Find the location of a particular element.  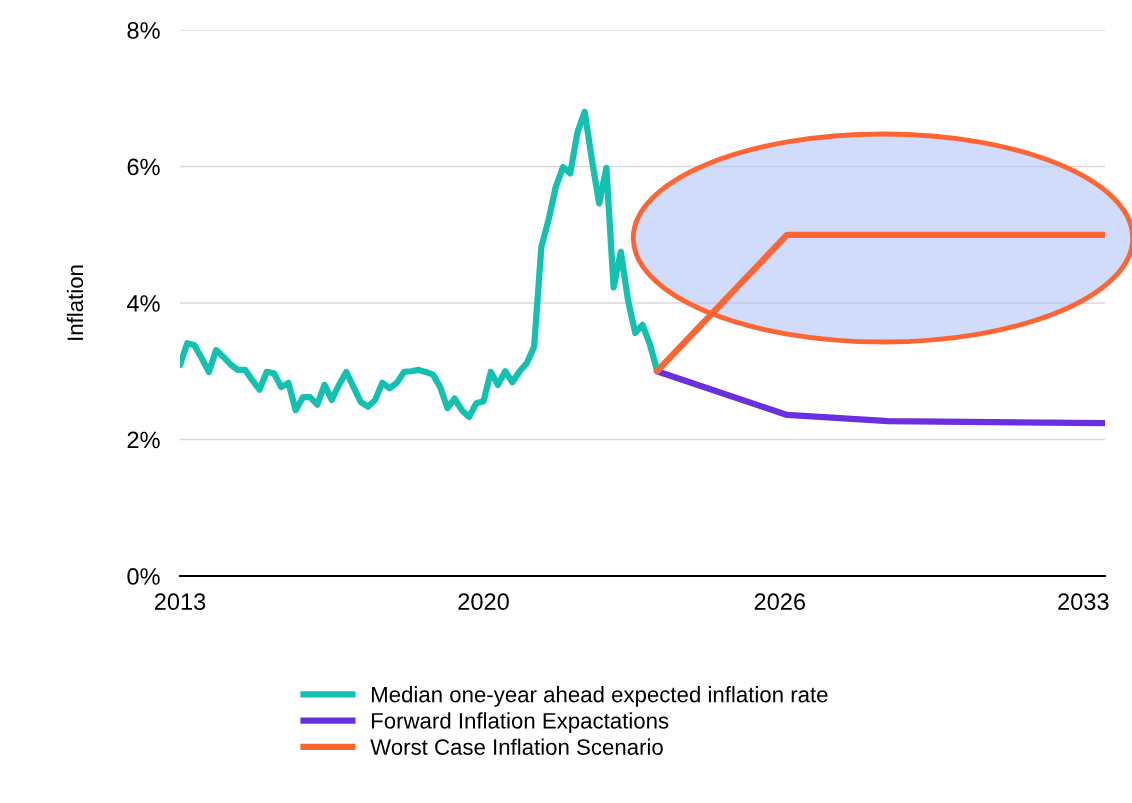

y-tick-label: 6% is located at coordinates (143, 167).